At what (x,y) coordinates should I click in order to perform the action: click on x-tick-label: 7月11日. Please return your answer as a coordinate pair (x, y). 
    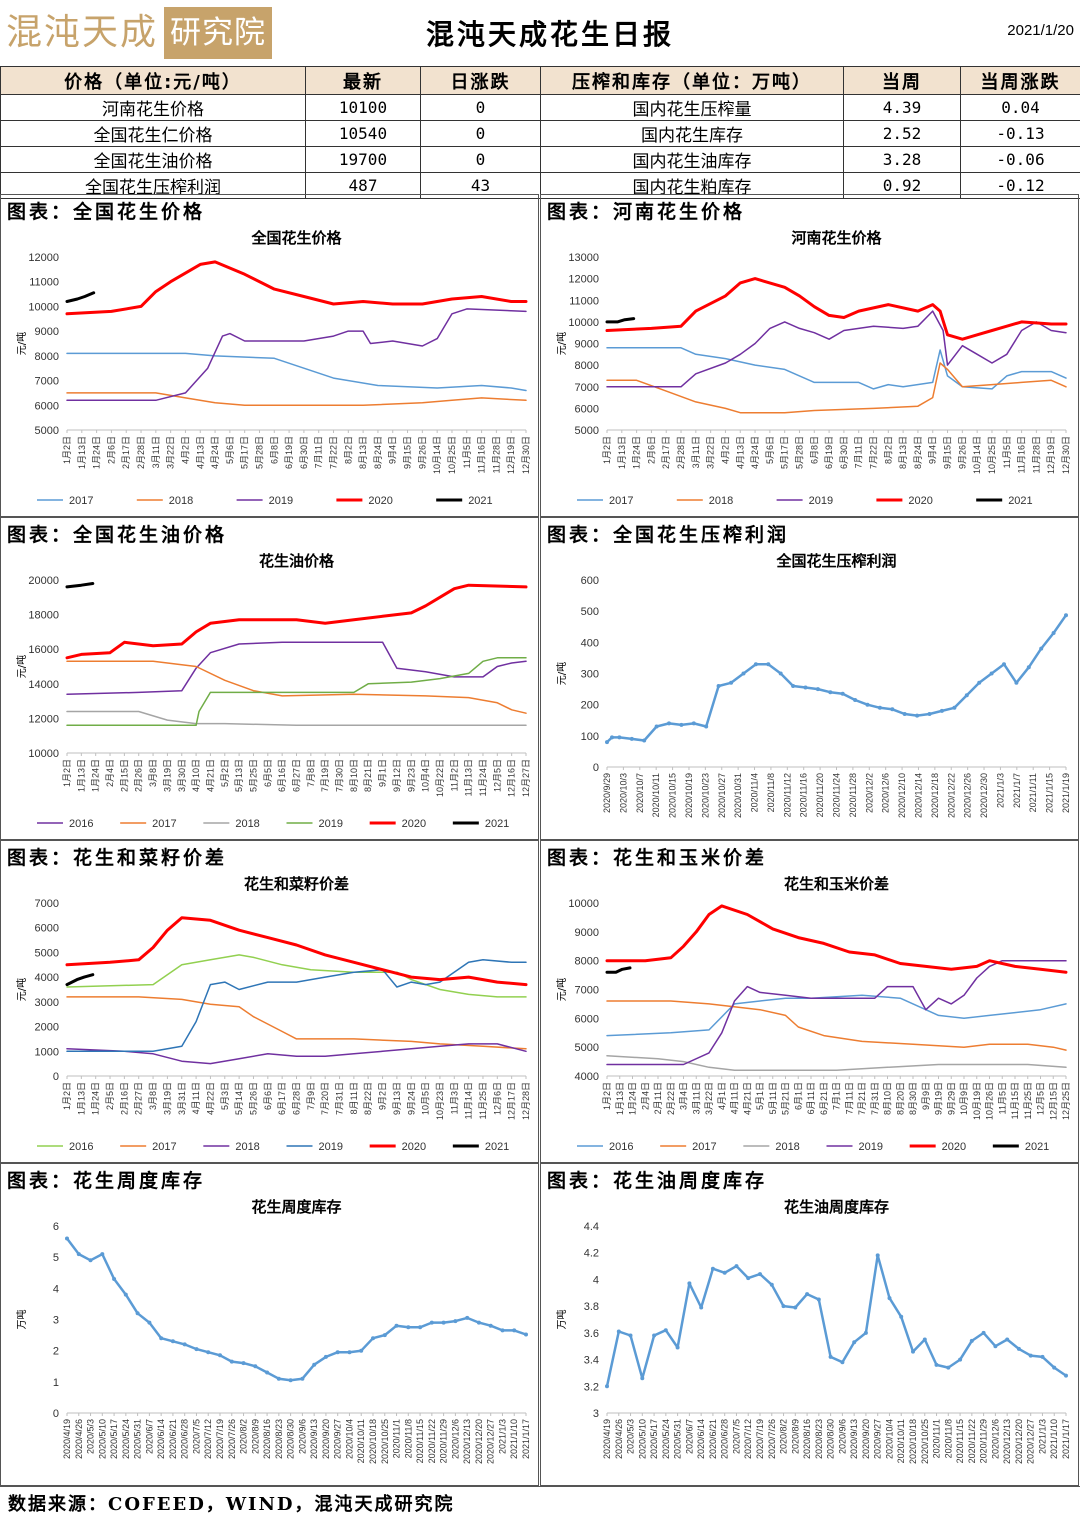
    Looking at the image, I should click on (849, 1098).